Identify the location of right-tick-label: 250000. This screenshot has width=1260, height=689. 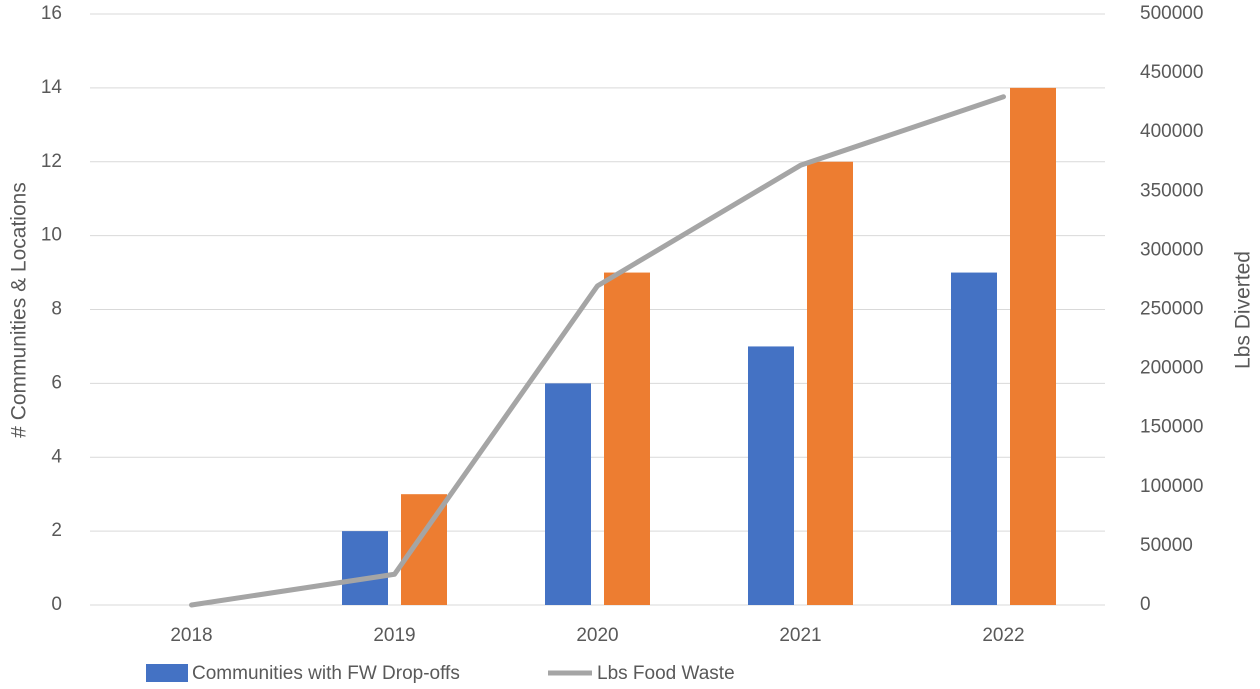
(1171, 309).